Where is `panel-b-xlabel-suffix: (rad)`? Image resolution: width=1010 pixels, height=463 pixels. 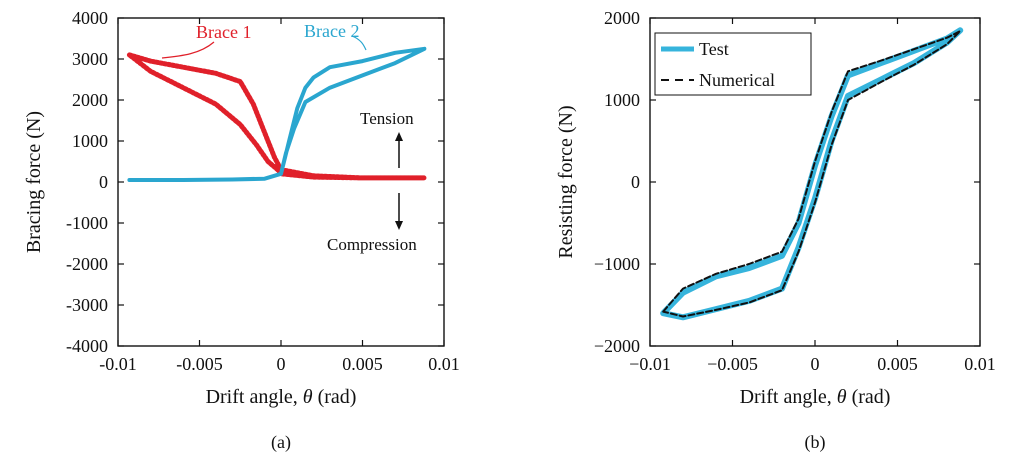 panel-b-xlabel-suffix: (rad) is located at coordinates (869, 397).